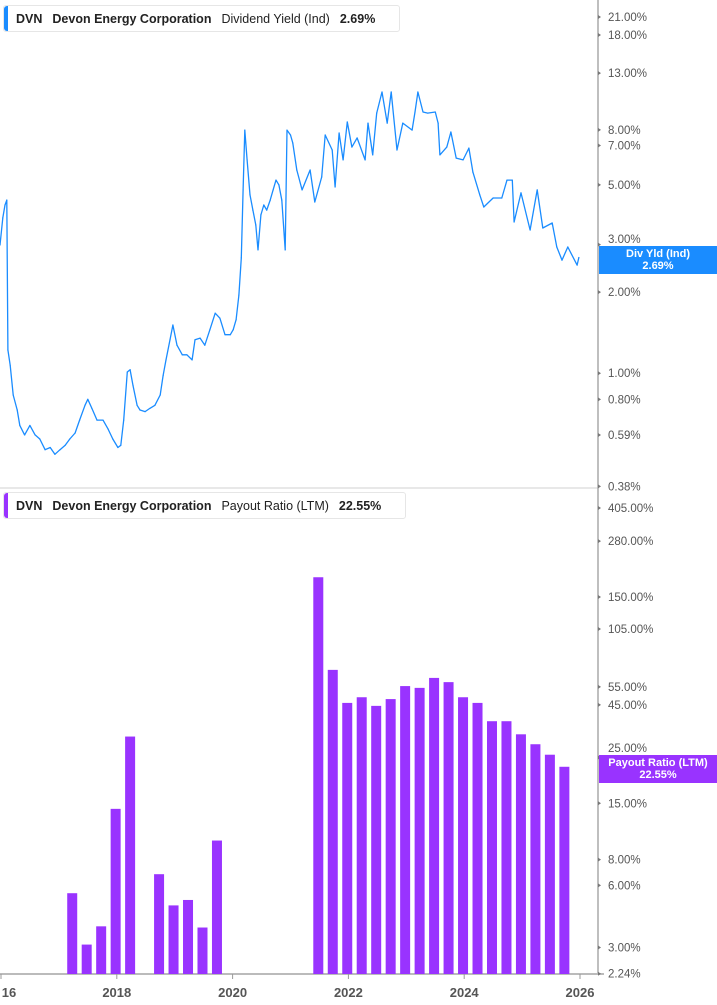 The height and width of the screenshot is (1005, 717). Describe the element at coordinates (624, 487) in the screenshot. I see `y-axis-top-tick-label: 0.38%` at that location.